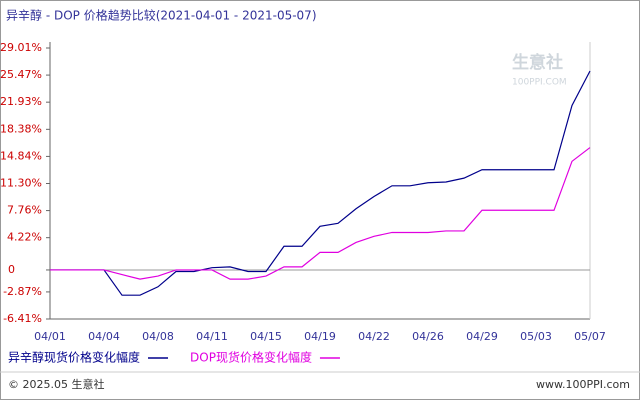  Describe the element at coordinates (22, 318) in the screenshot. I see `y-tick-label: -6.41%` at that location.